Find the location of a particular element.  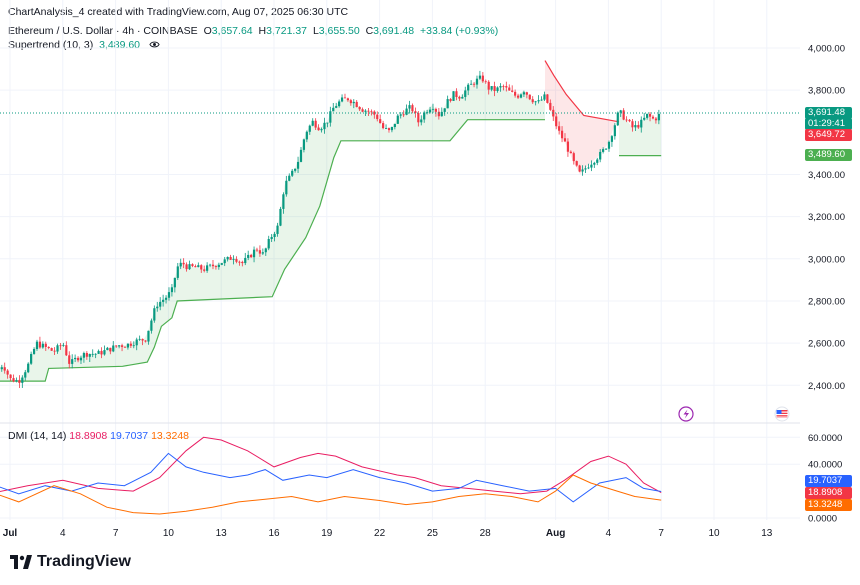

plus-di-badge: 18.8908 is located at coordinates (828, 493).